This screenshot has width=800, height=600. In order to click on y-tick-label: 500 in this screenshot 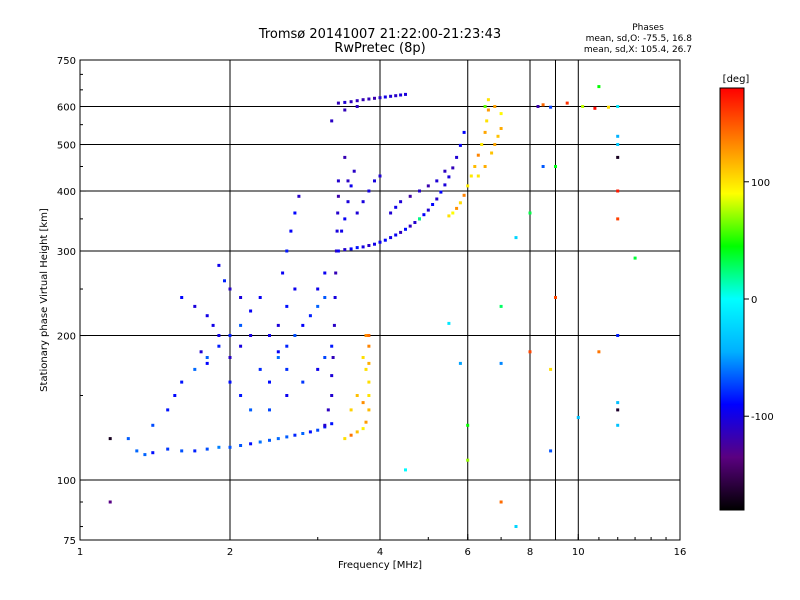, I will do `click(66, 146)`.